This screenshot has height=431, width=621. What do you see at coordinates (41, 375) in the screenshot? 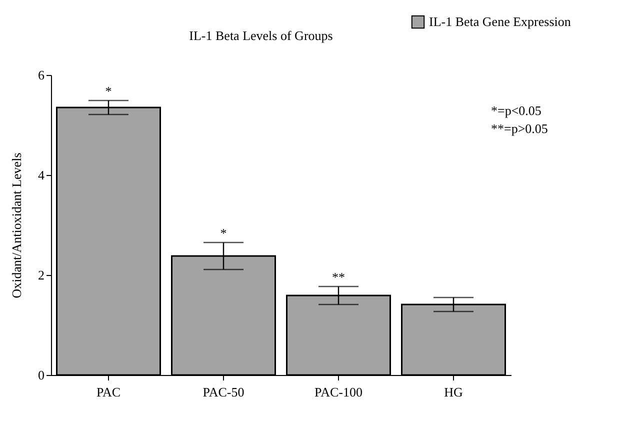
I see `y-tick-label: 0` at bounding box center [41, 375].